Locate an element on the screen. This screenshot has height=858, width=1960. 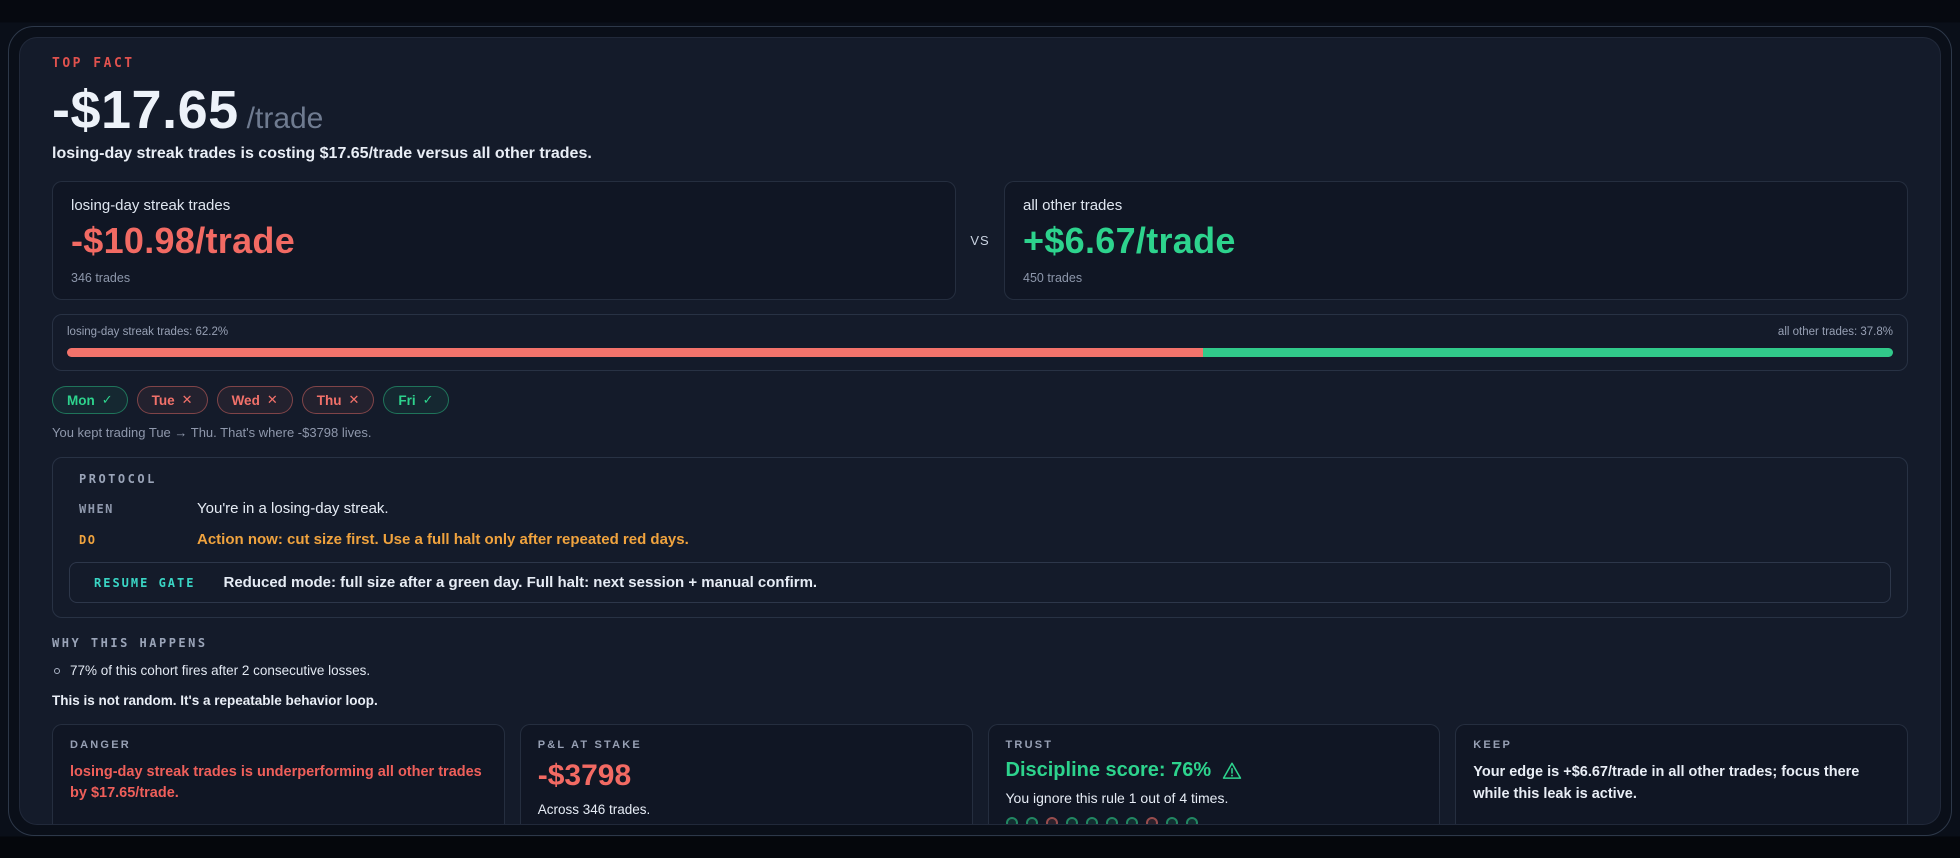
pnl-card-caption: Across 346 trades. is located at coordinates (594, 809).